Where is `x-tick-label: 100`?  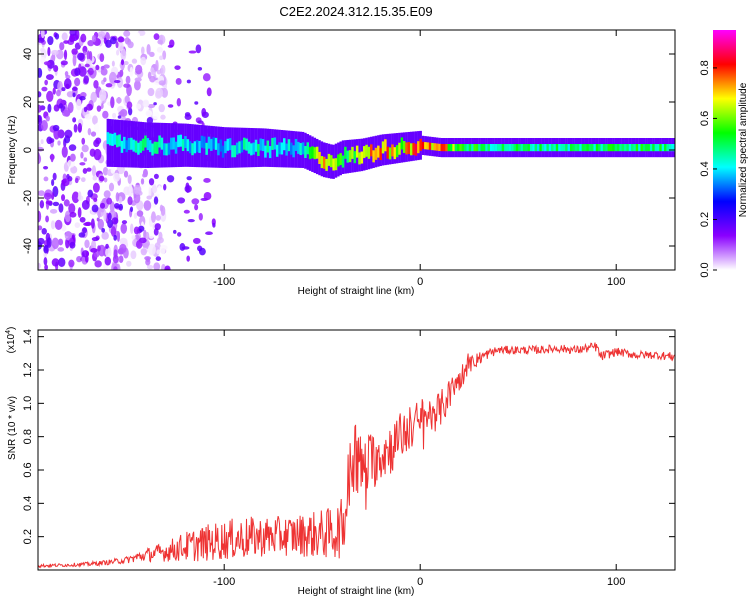
x-tick-label: 100 is located at coordinates (616, 582).